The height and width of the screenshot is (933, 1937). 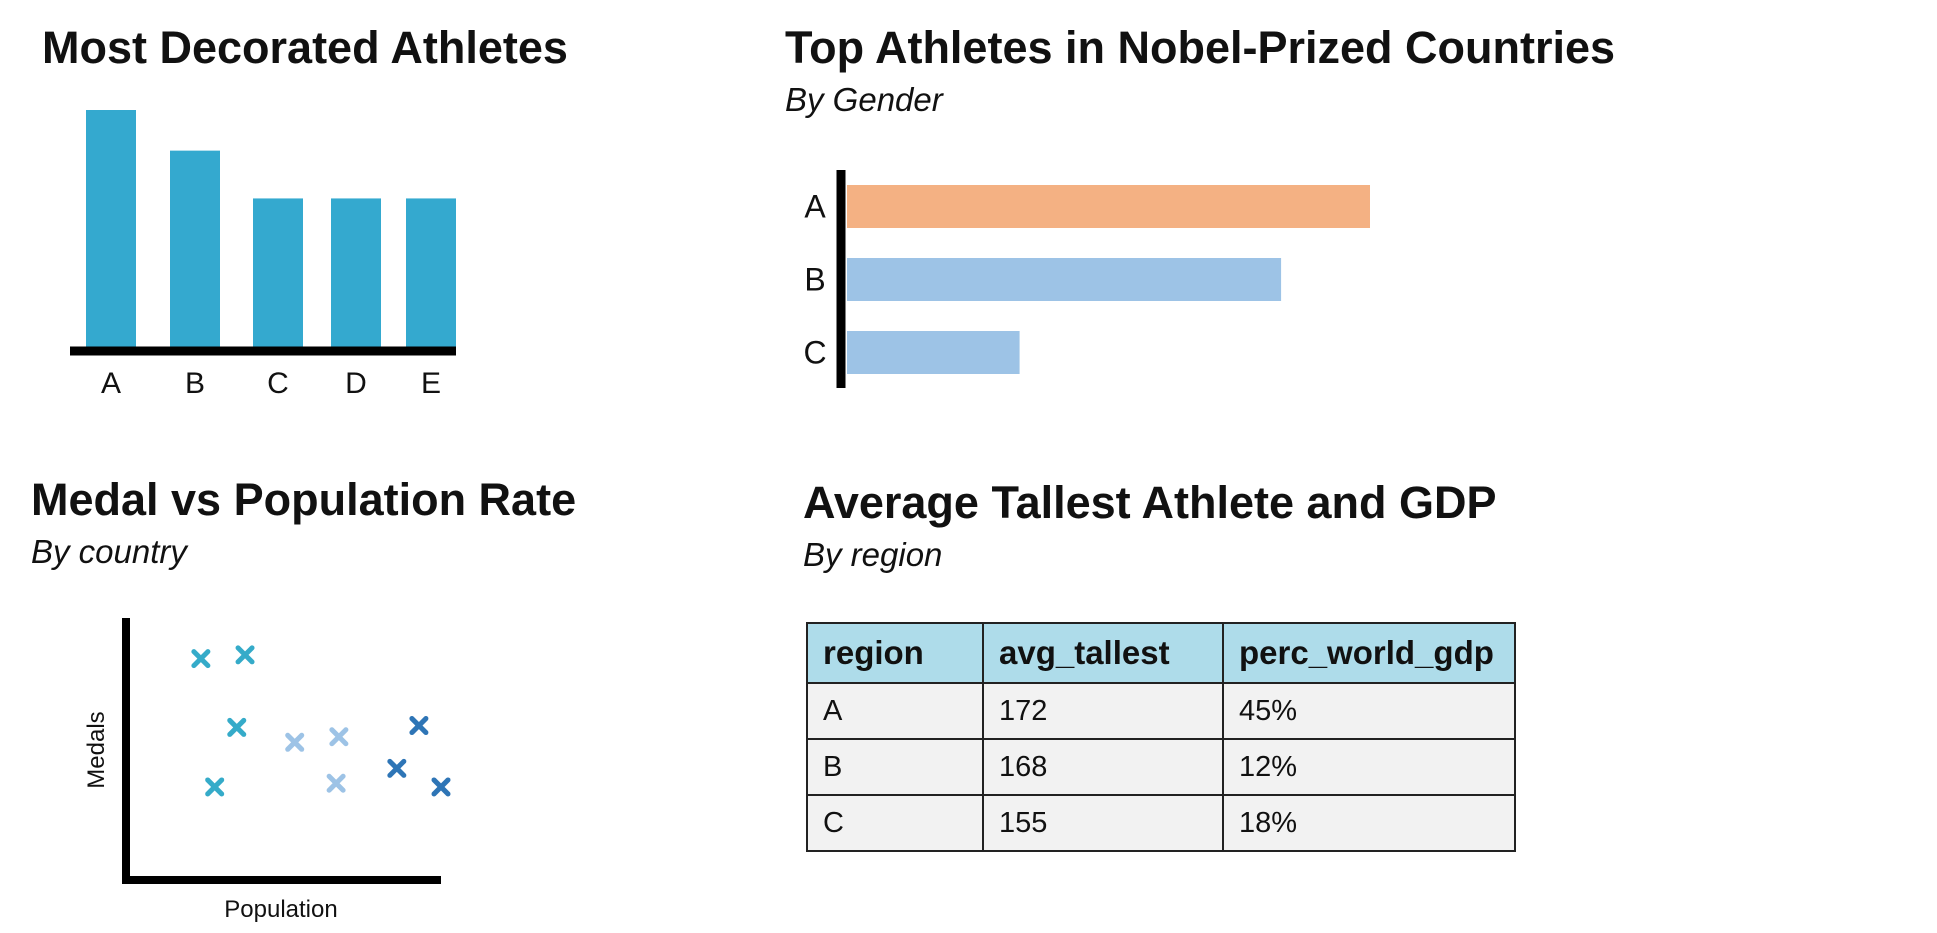 What do you see at coordinates (278, 383) in the screenshot?
I see `x-tick-label: C` at bounding box center [278, 383].